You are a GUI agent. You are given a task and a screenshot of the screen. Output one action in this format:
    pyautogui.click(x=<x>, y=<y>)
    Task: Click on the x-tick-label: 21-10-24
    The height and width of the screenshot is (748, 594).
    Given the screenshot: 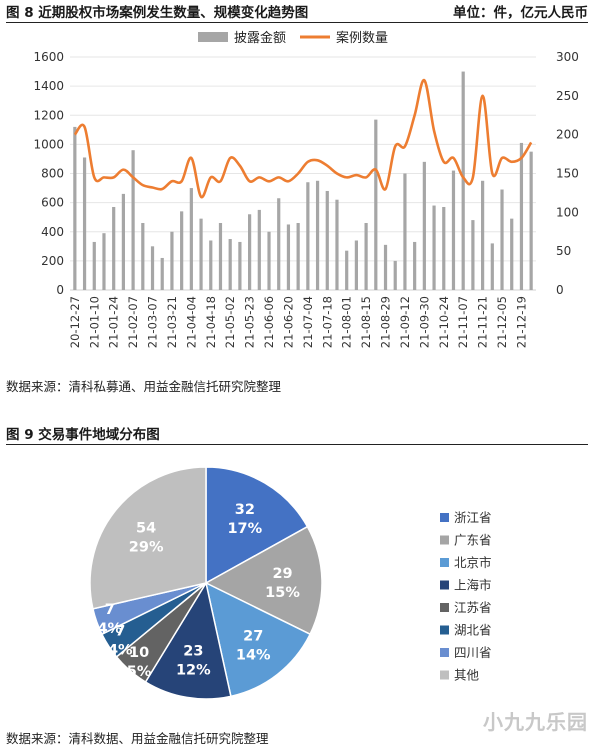 What is the action you would take?
    pyautogui.click(x=444, y=322)
    